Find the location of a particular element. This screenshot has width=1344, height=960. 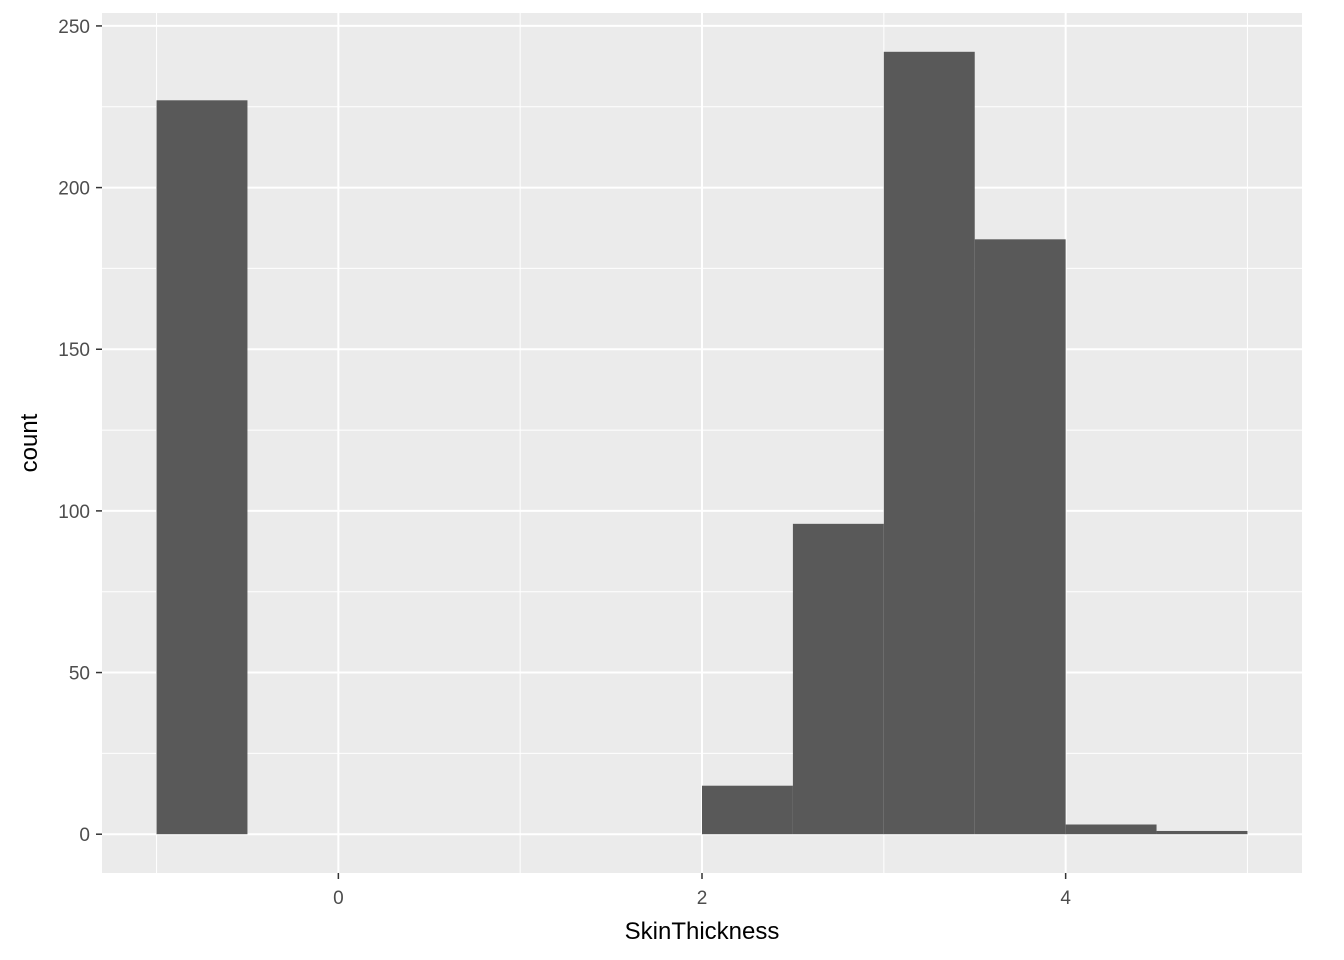

x-tick-label: 2 is located at coordinates (702, 898).